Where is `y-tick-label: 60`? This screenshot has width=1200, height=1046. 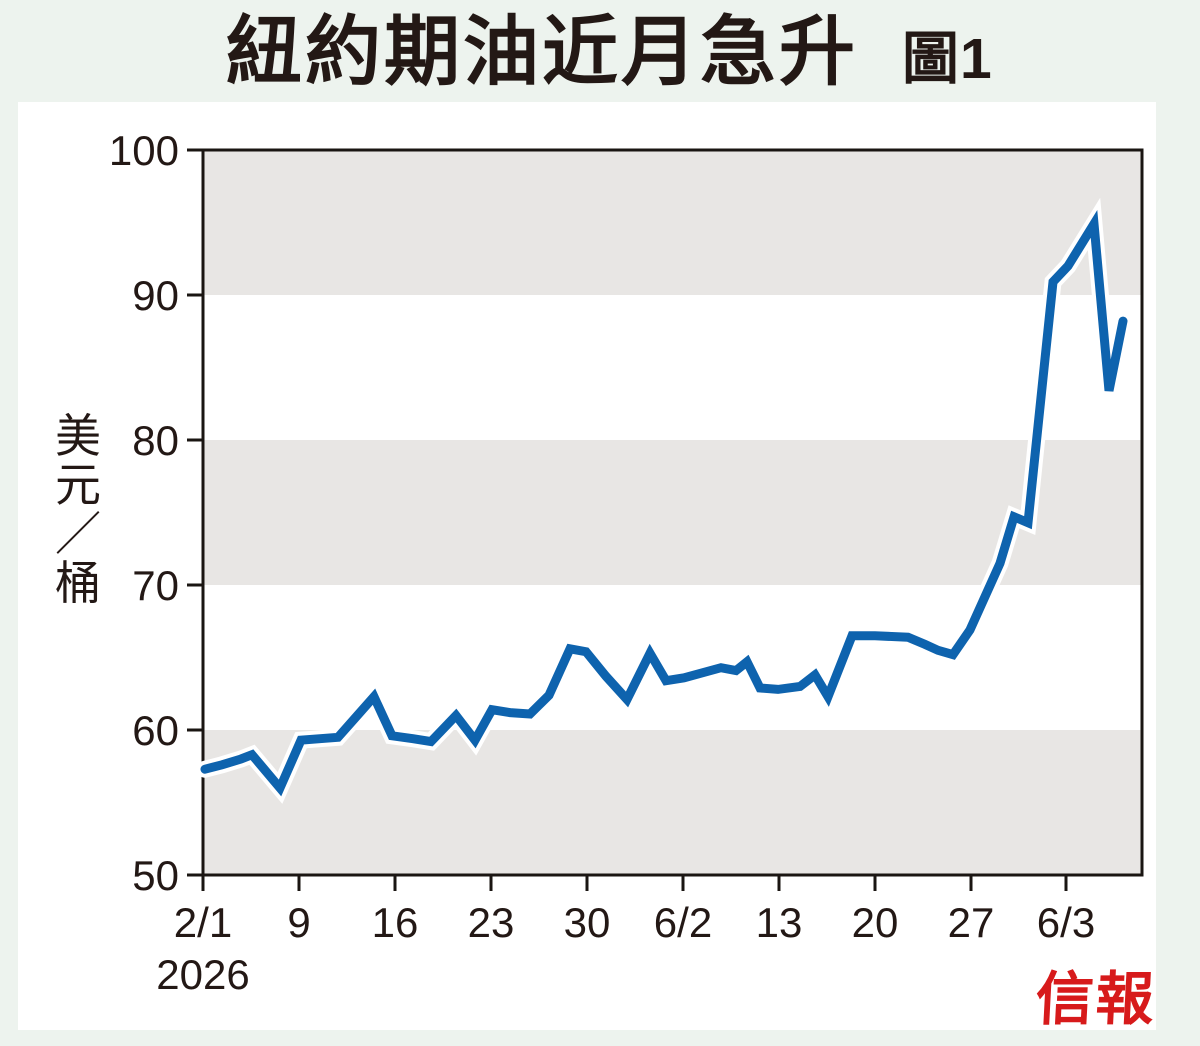 y-tick-label: 60 is located at coordinates (155, 730).